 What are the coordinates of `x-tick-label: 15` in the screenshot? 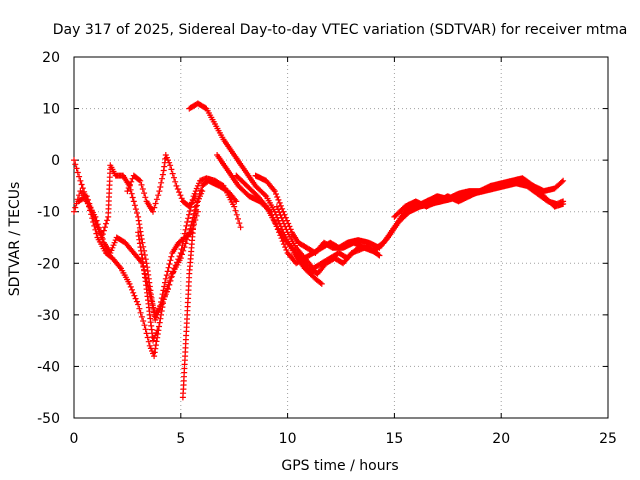 It's located at (394, 439).